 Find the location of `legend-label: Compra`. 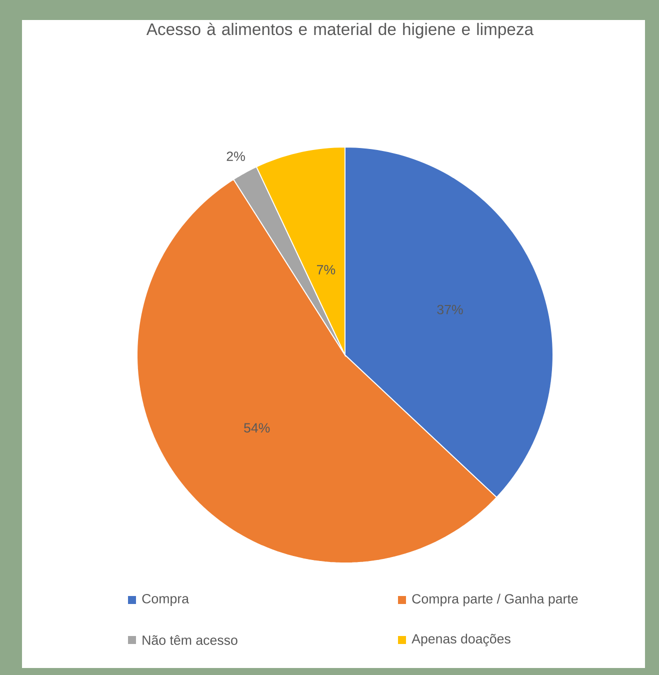

legend-label: Compra is located at coordinates (166, 600).